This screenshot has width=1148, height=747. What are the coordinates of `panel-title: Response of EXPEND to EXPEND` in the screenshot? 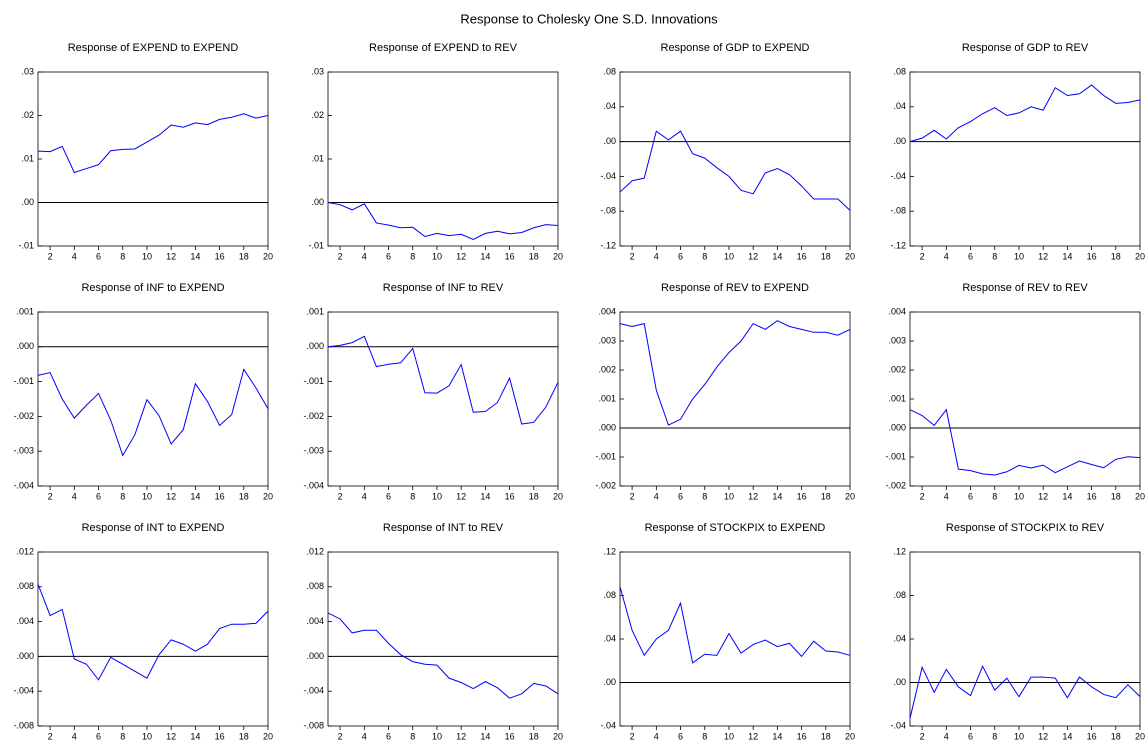 It's located at (153, 48).